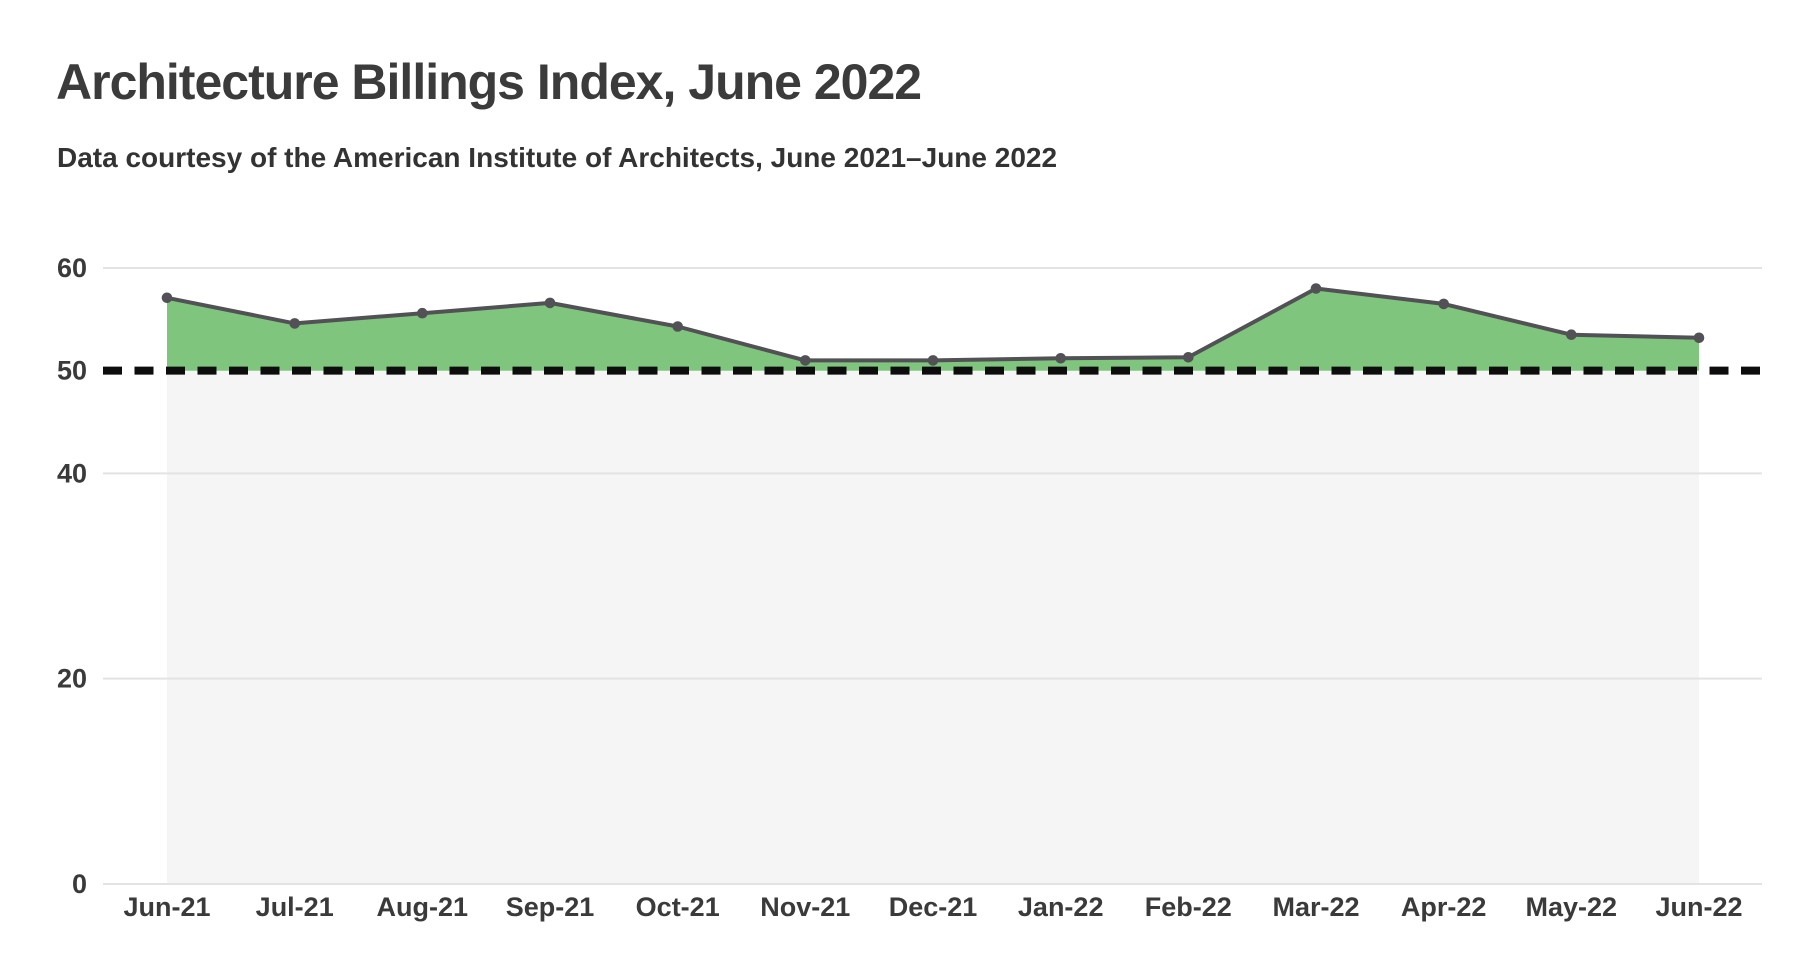 The height and width of the screenshot is (980, 1820). I want to click on x-tick-label-oct-21: Oct-21, so click(678, 907).